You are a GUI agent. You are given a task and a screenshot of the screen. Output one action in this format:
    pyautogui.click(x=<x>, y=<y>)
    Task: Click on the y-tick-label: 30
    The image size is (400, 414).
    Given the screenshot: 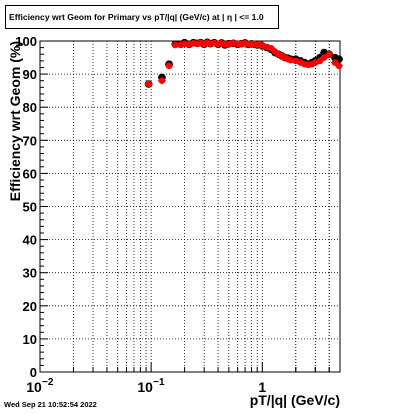 What is the action you would take?
    pyautogui.click(x=30, y=273)
    